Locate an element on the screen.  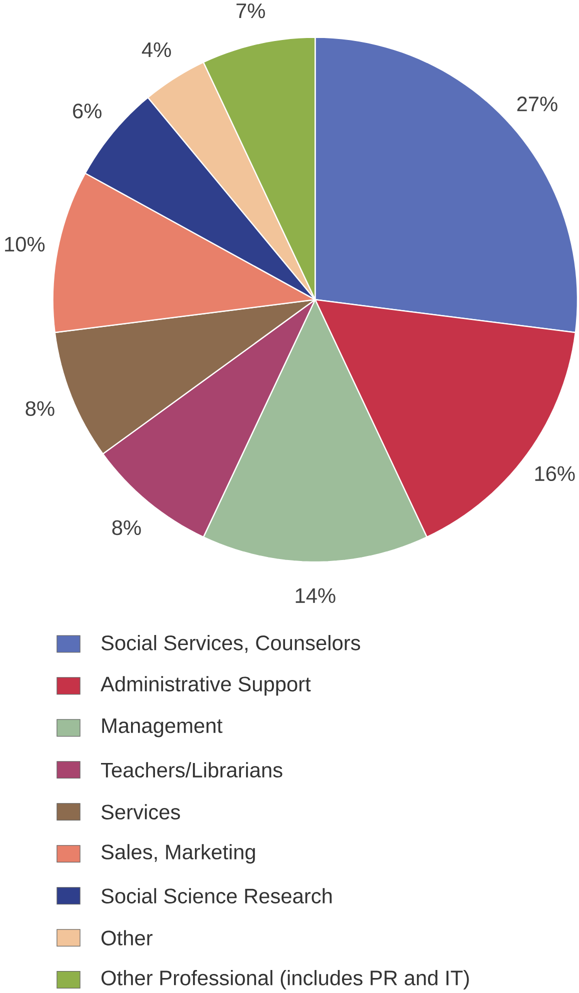
data-label: 7% is located at coordinates (250, 10).